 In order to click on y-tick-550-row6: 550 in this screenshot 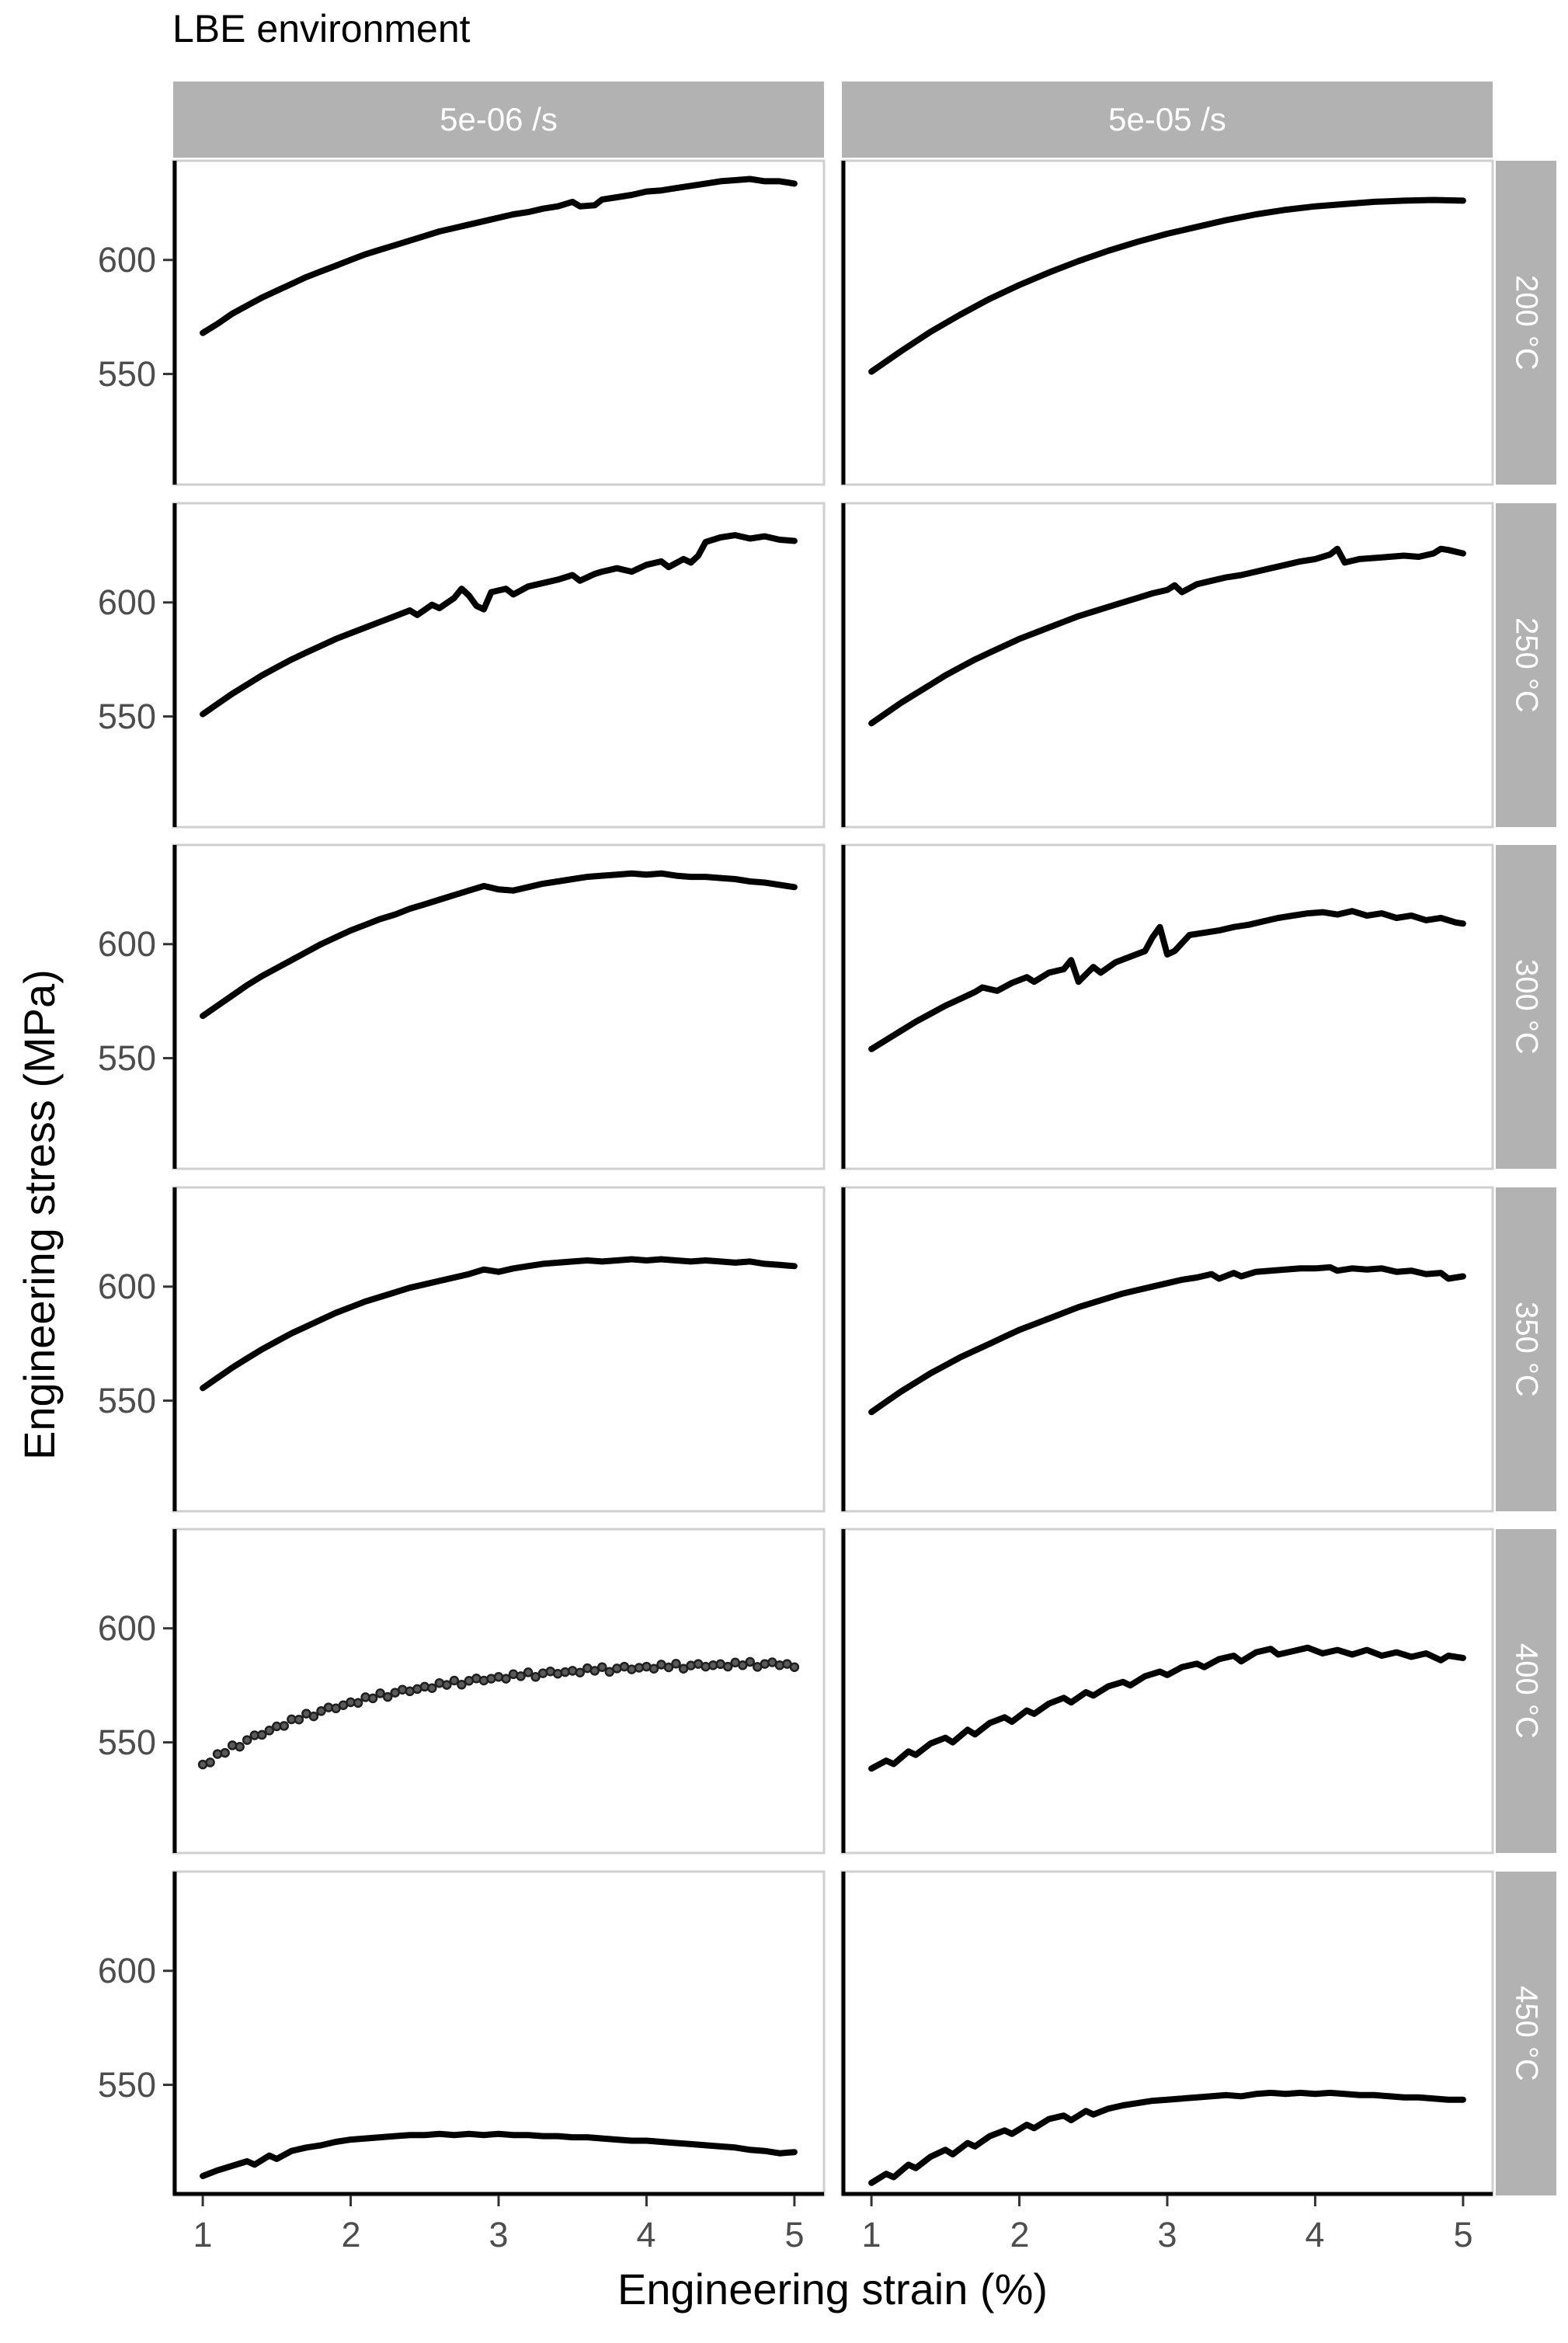, I will do `click(127, 2085)`.